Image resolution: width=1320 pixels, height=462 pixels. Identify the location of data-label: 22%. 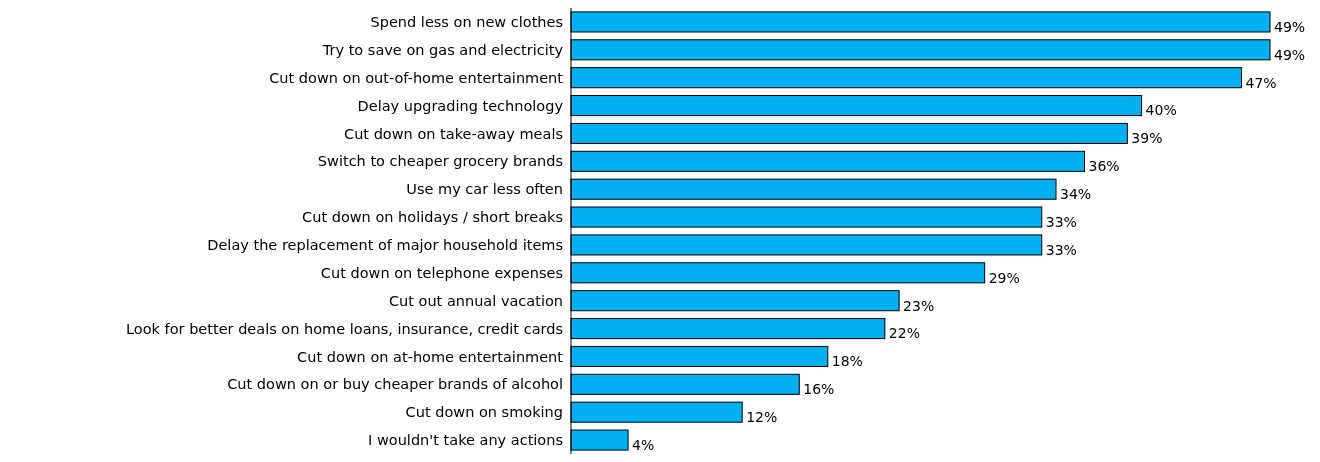
(904, 333).